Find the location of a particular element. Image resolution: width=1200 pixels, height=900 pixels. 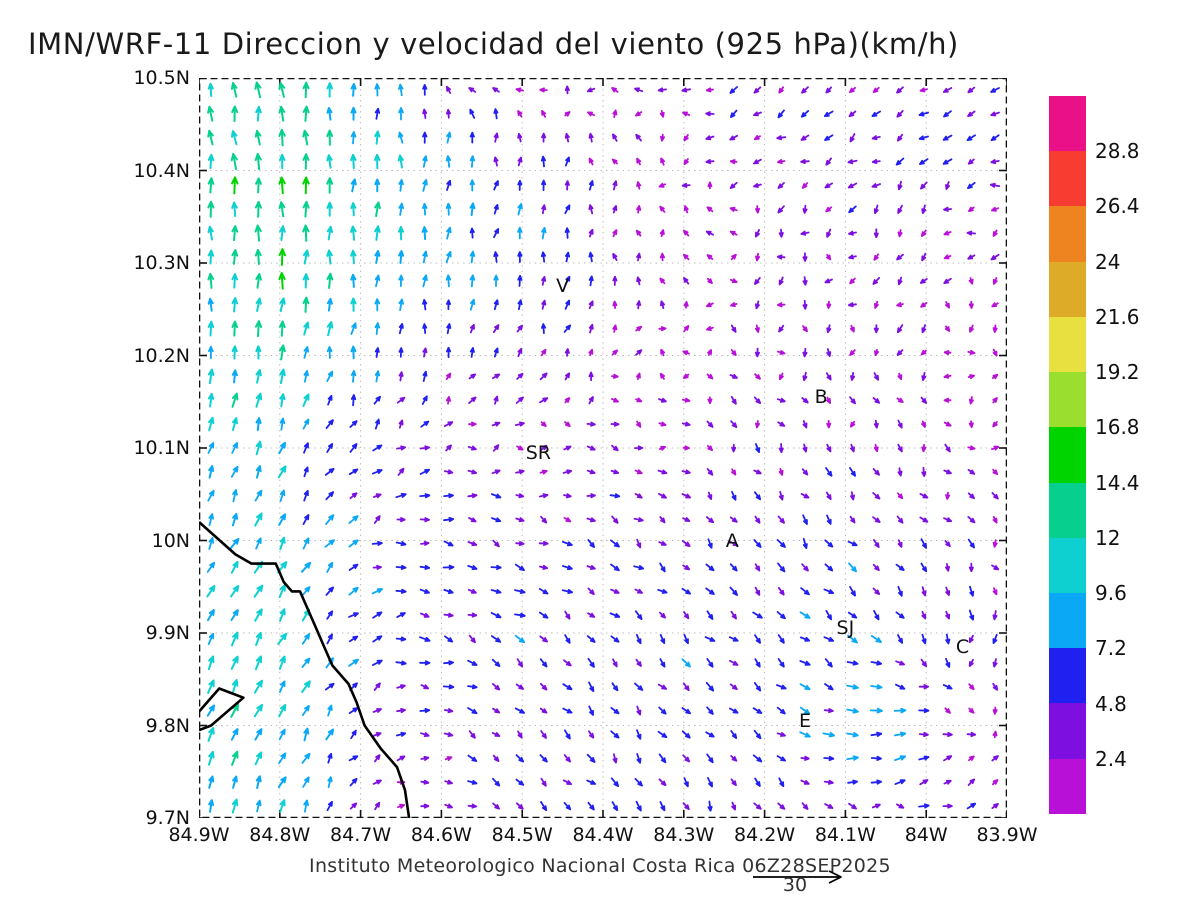

colorbar-tick-2.4: 2.4 is located at coordinates (1111, 758).